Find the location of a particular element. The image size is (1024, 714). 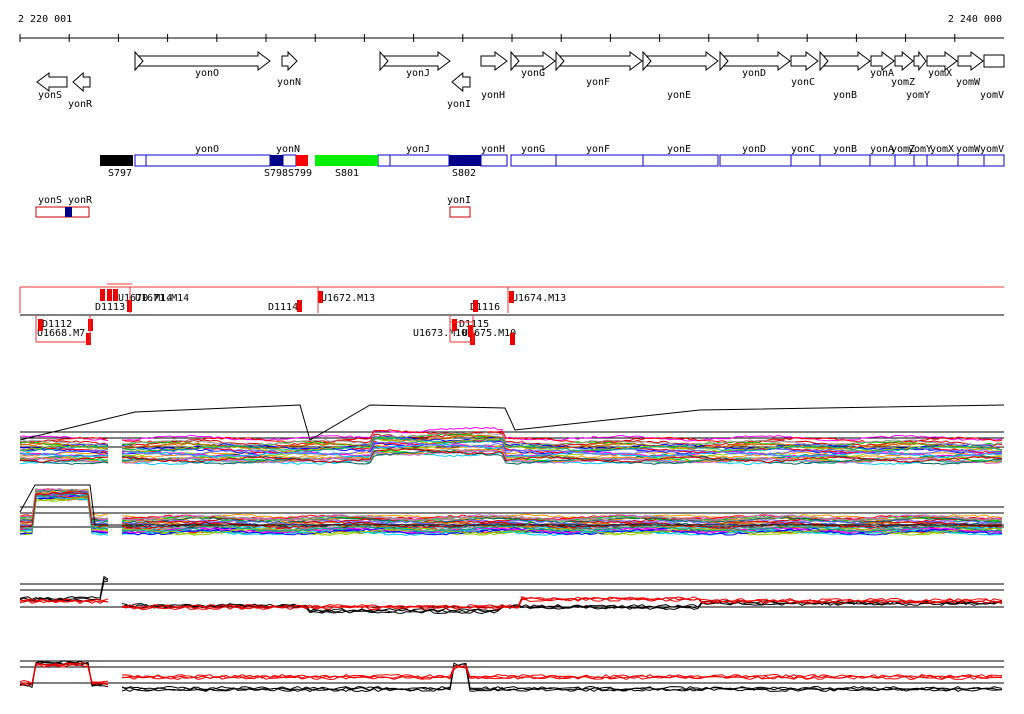

axis-end-label: 2 240 000 is located at coordinates (975, 19).